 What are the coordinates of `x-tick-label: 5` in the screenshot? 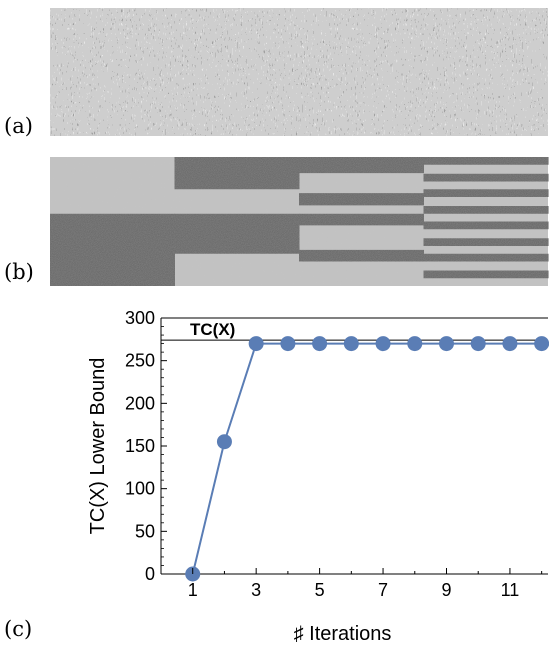 It's located at (320, 590).